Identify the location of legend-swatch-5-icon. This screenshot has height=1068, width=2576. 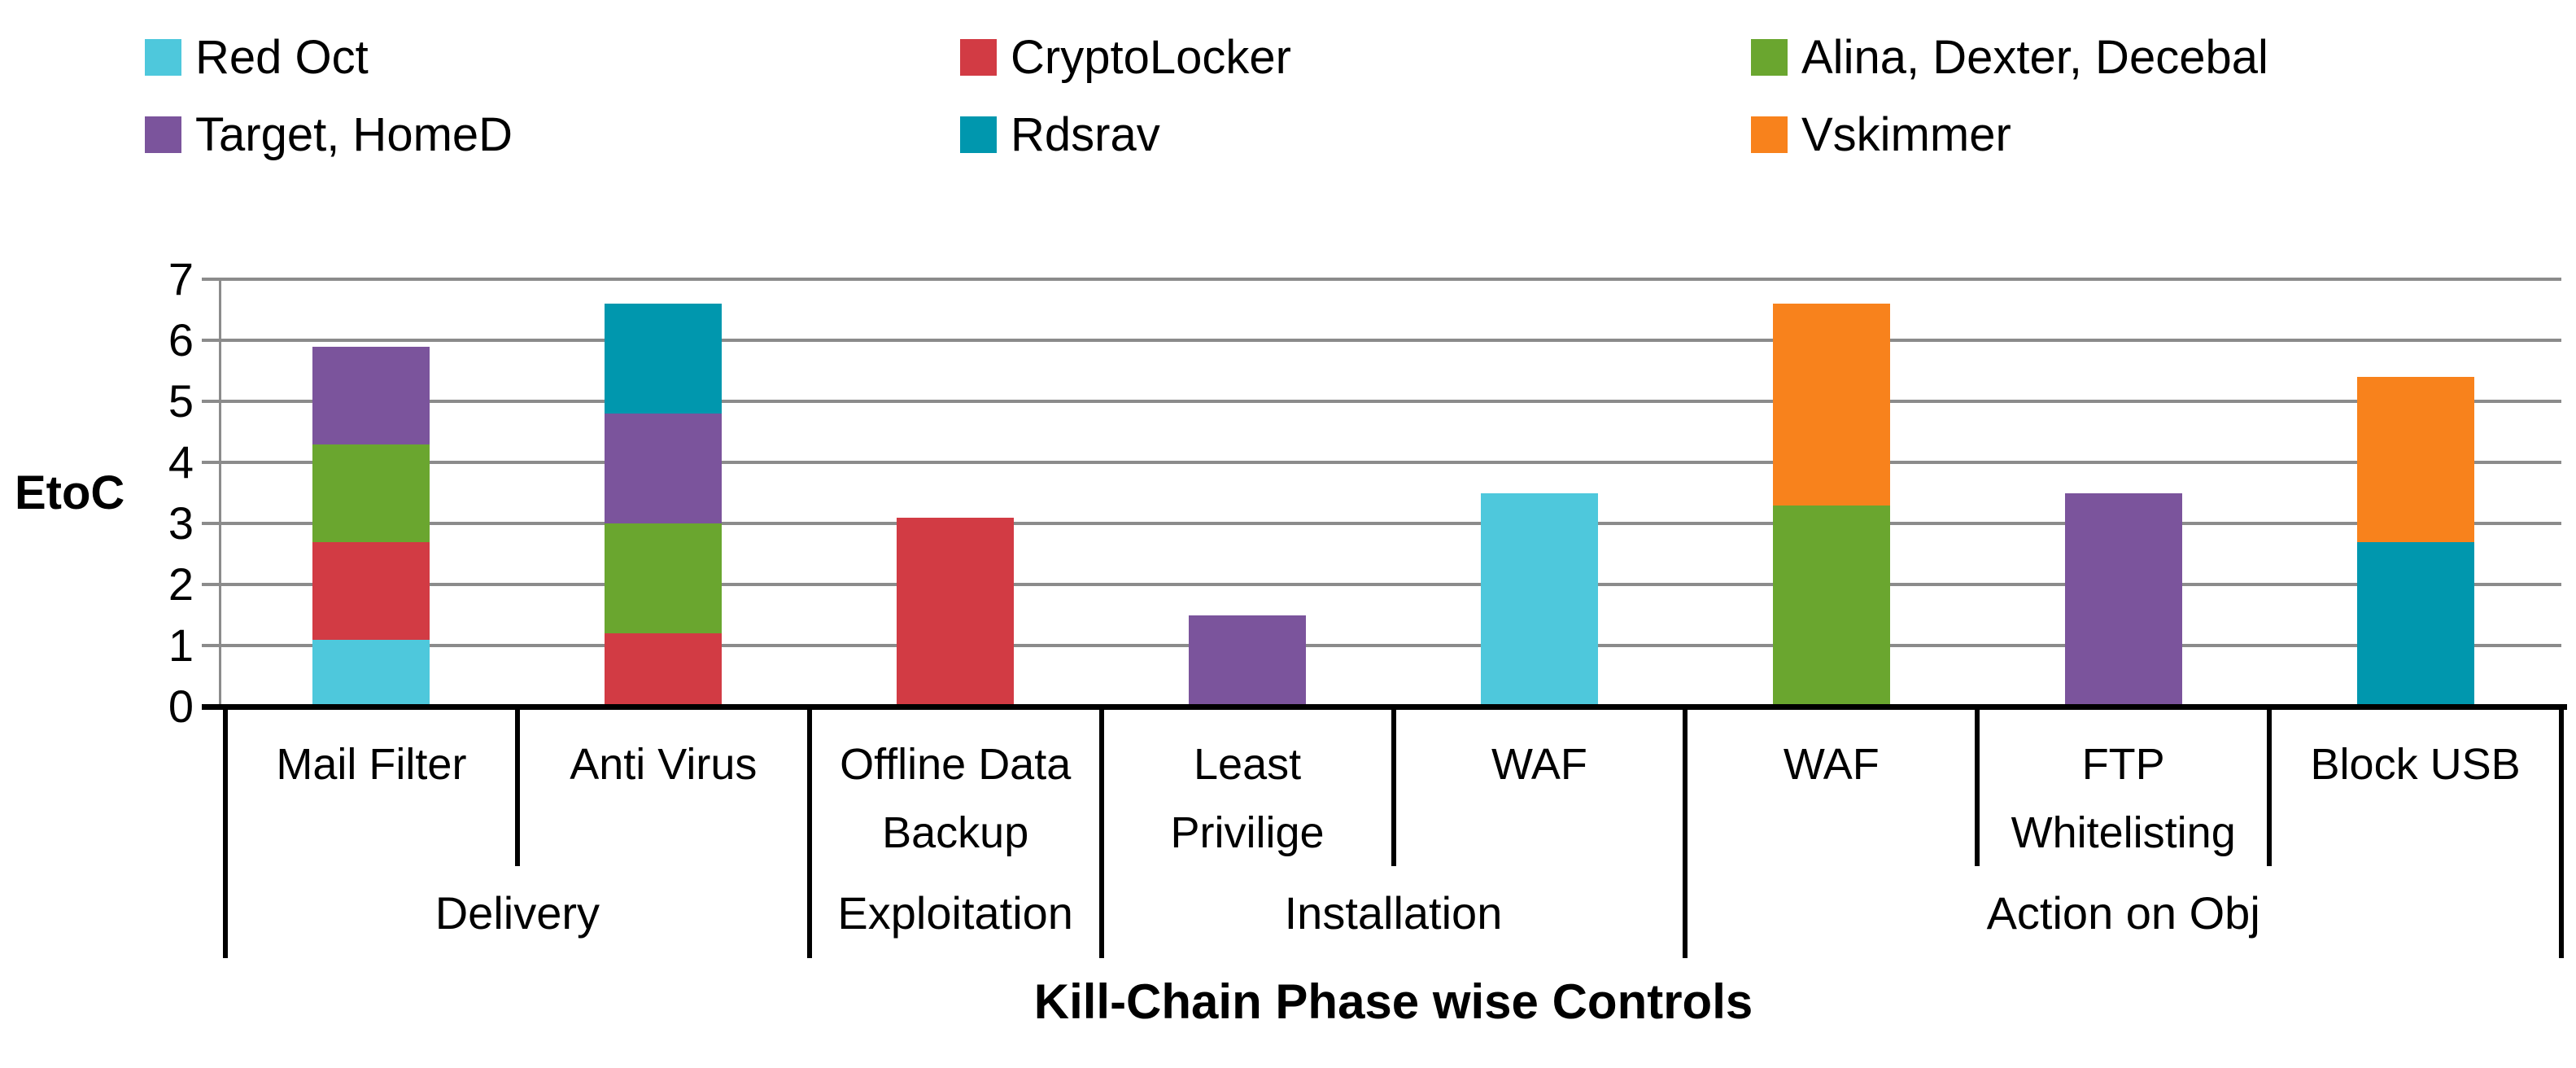
(978, 134).